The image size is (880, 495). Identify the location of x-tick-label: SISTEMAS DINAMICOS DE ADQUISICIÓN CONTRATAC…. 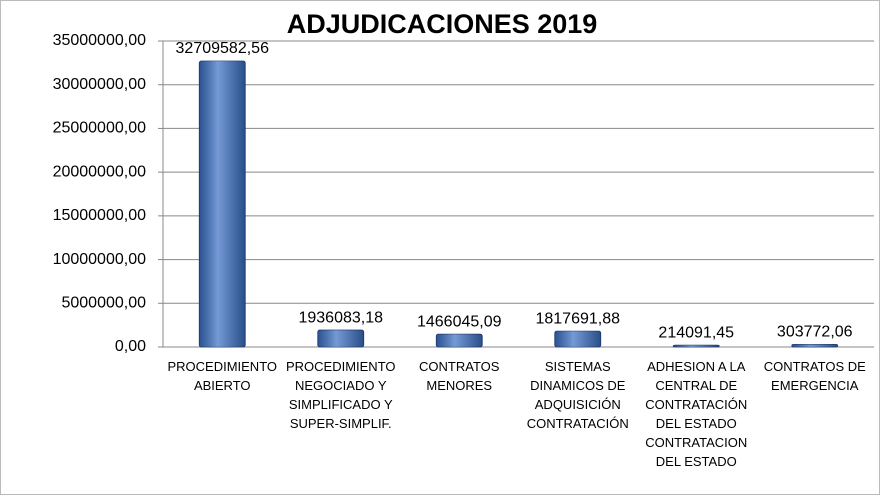
(578, 395).